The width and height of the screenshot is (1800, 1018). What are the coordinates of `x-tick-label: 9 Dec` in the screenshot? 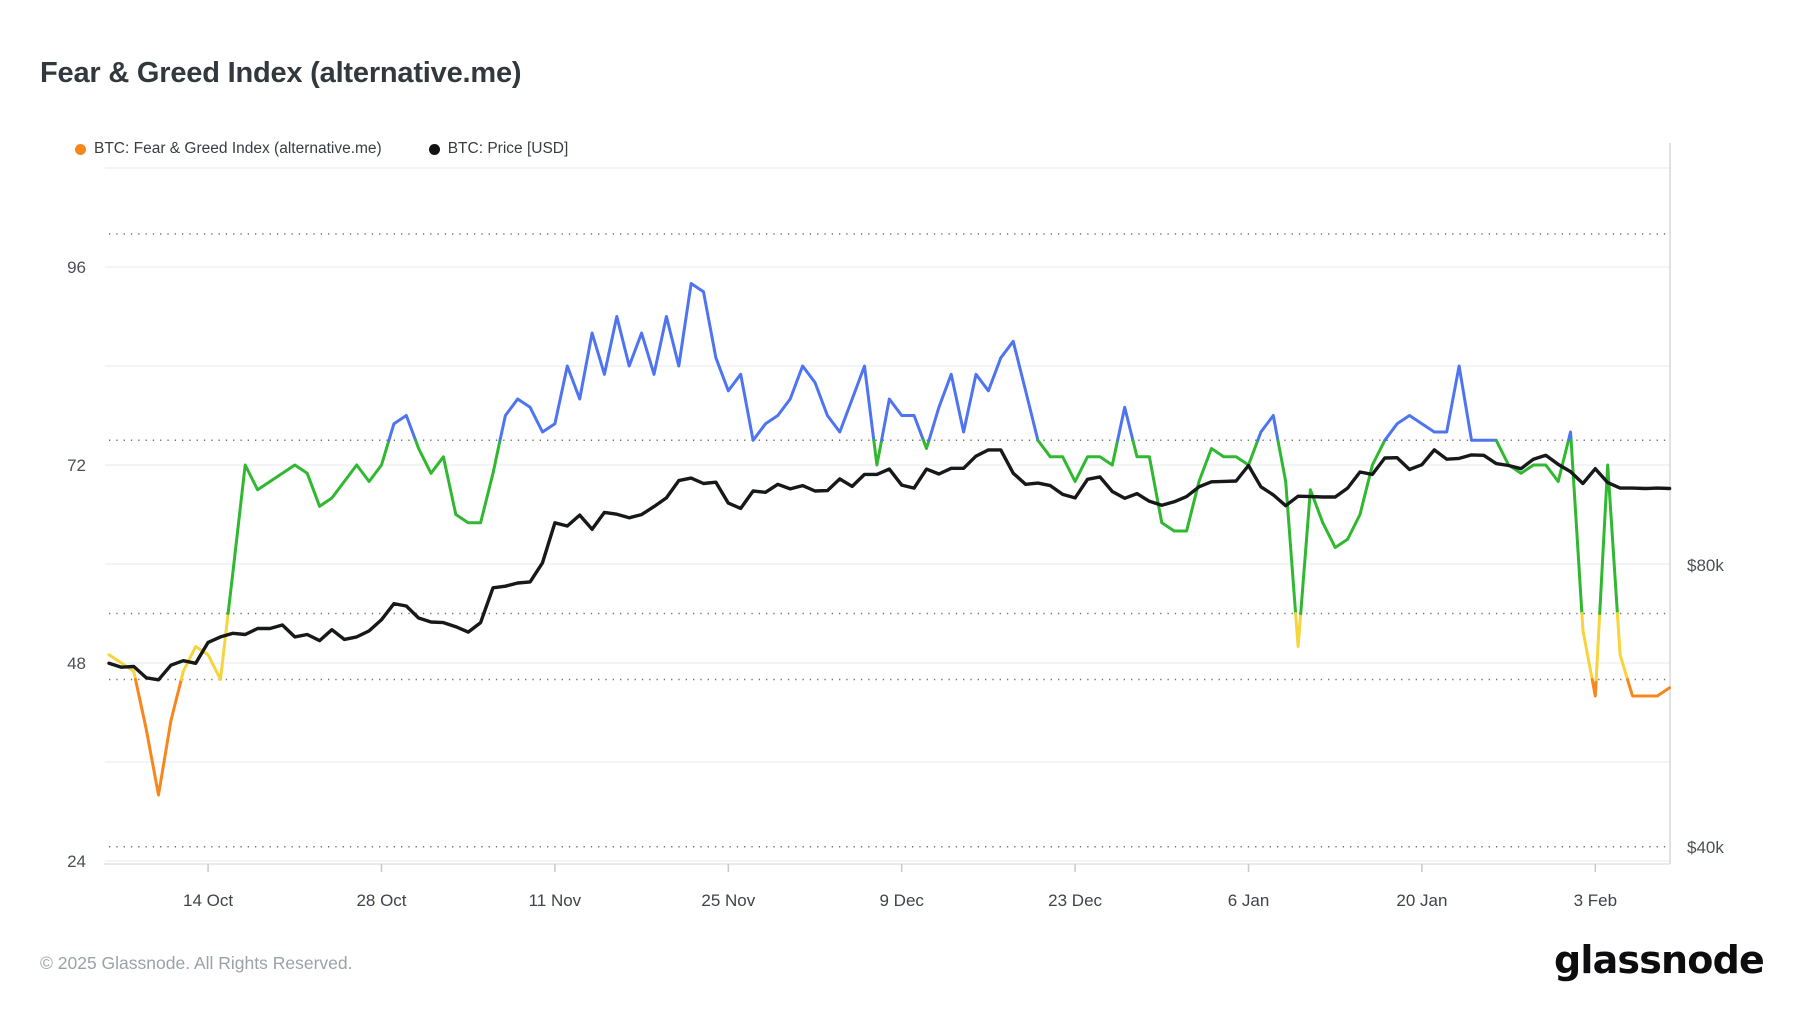 It's located at (901, 900).